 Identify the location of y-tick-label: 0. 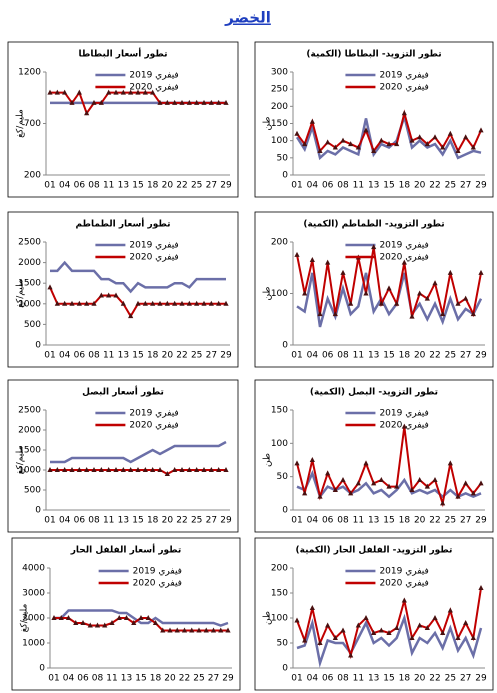
(38, 346).